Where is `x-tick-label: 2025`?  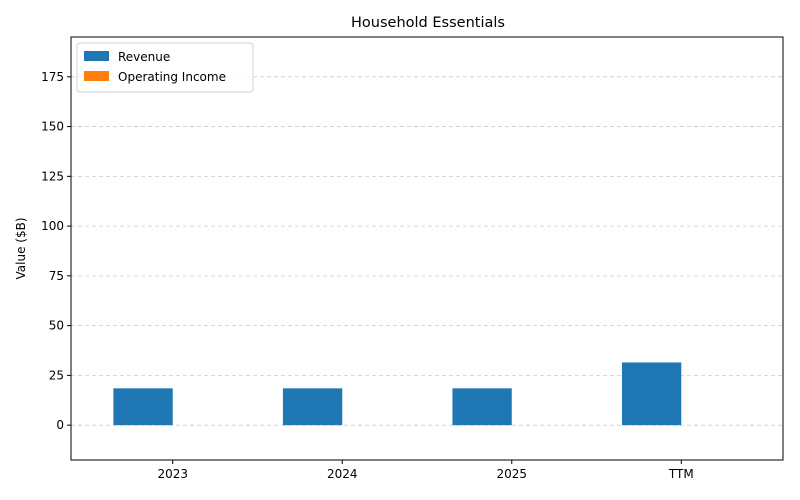
x-tick-label: 2025 is located at coordinates (511, 474).